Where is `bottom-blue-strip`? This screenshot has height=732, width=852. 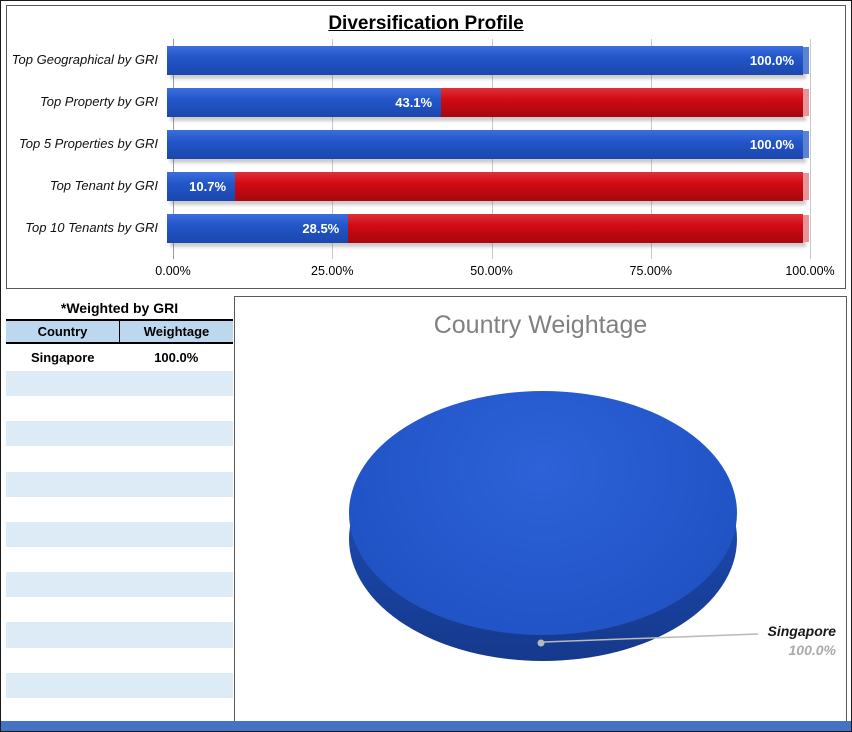 bottom-blue-strip is located at coordinates (426, 726).